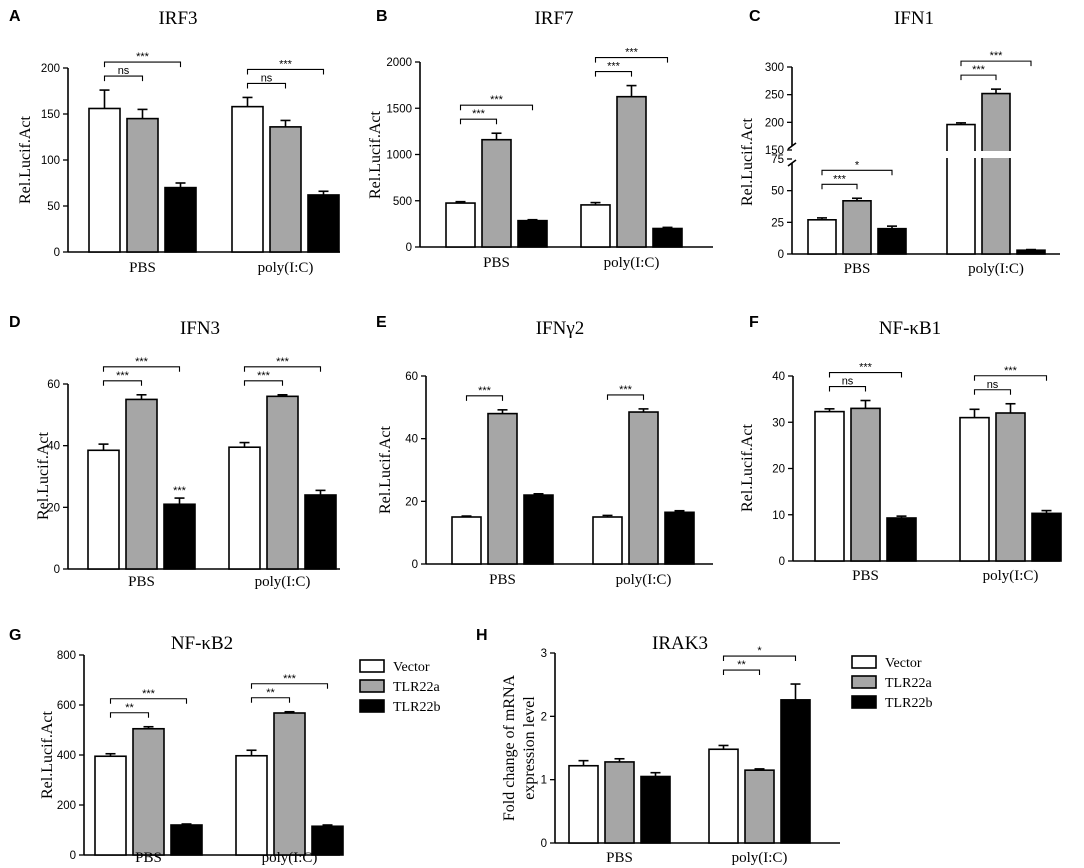 This screenshot has height=868, width=1084. I want to click on panel-letter: E, so click(381, 322).